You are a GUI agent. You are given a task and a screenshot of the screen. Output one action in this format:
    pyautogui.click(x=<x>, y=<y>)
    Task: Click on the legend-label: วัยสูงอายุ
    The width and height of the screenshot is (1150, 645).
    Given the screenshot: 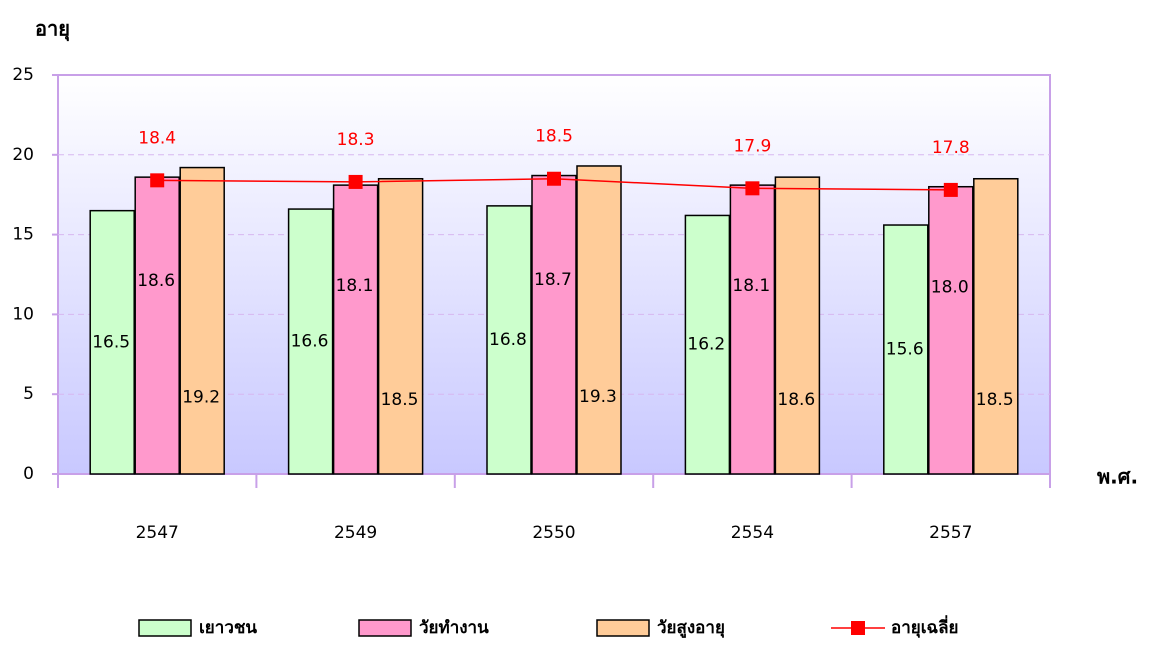 What is the action you would take?
    pyautogui.click(x=691, y=628)
    